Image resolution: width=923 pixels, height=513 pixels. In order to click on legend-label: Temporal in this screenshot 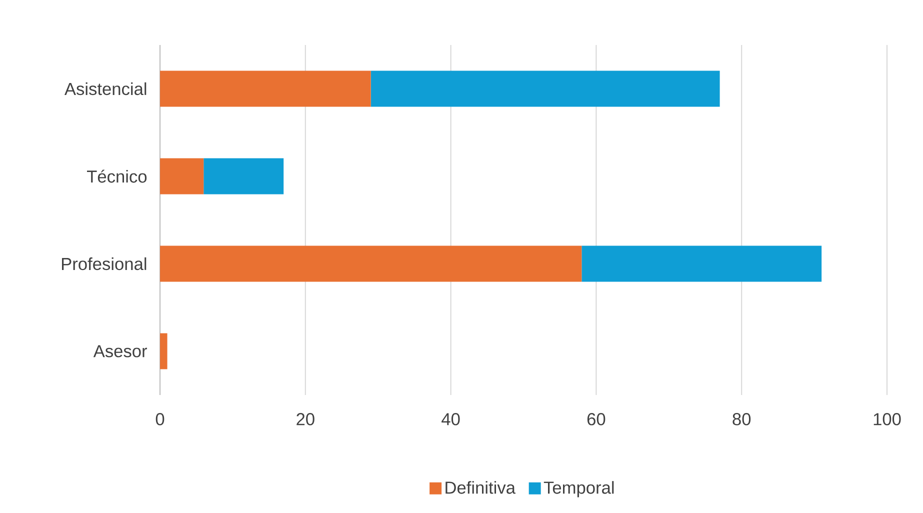, I will do `click(579, 489)`.